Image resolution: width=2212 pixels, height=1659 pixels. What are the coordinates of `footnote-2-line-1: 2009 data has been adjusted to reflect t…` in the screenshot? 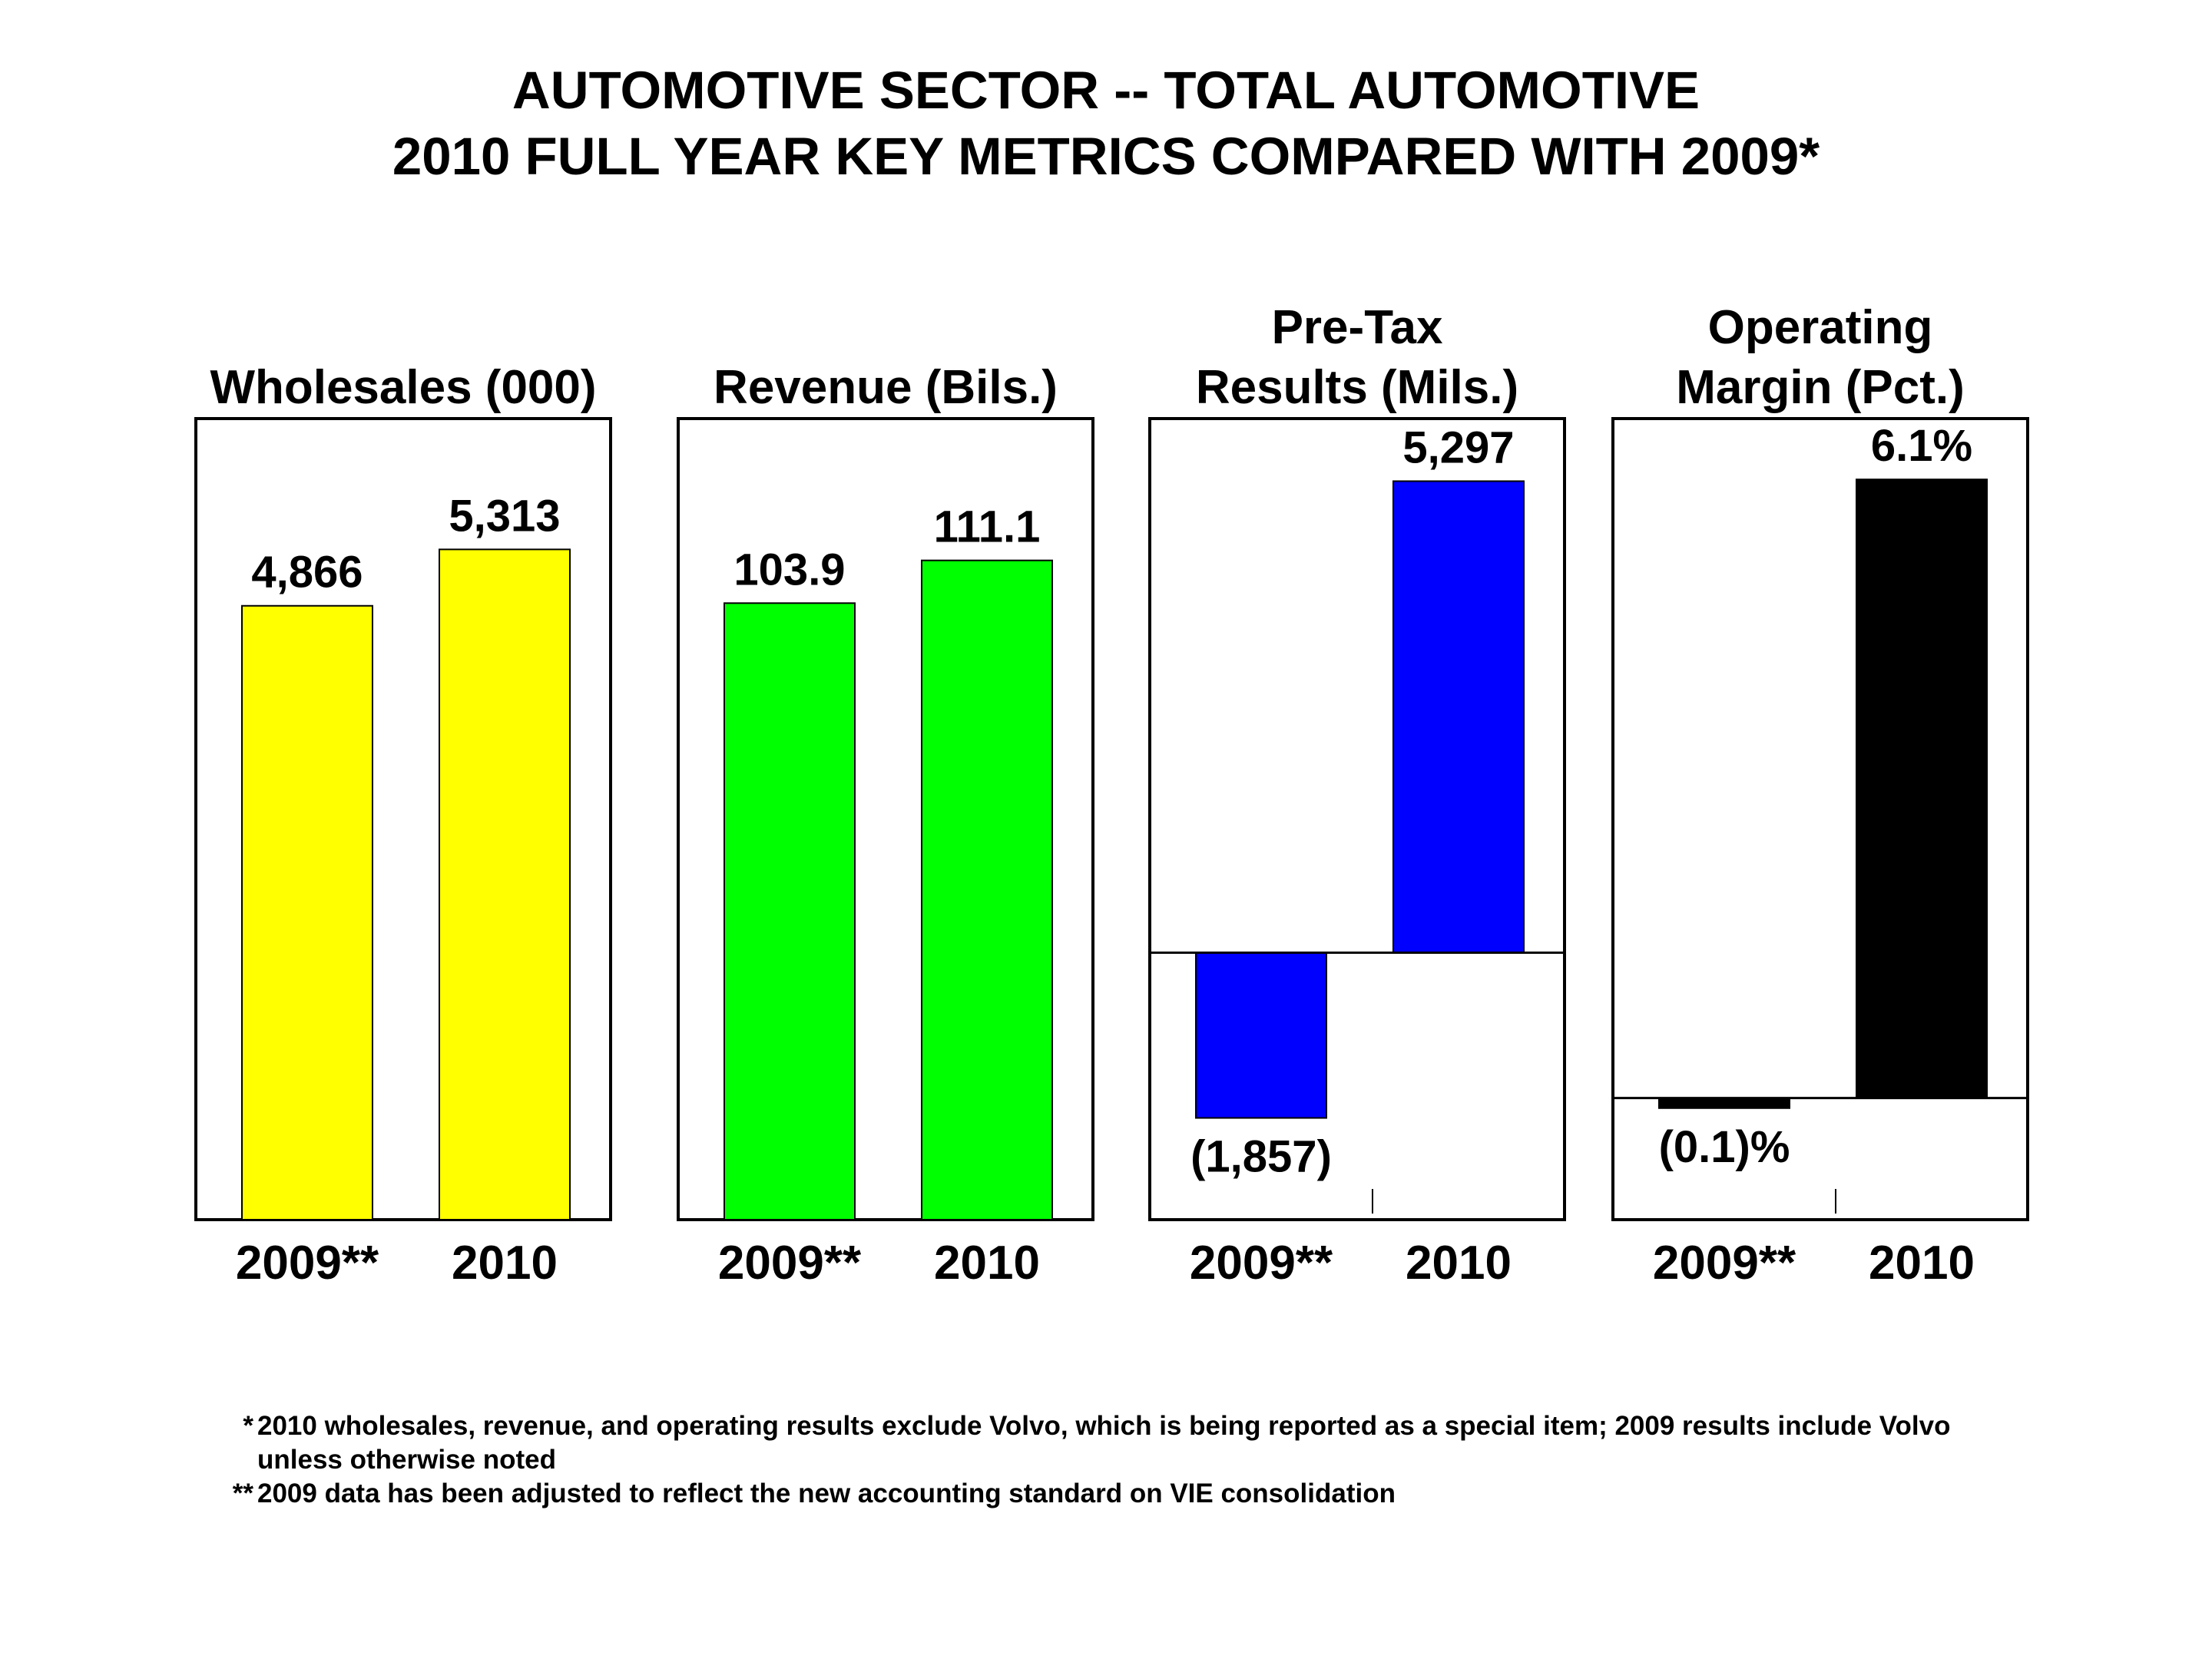 It's located at (827, 1493).